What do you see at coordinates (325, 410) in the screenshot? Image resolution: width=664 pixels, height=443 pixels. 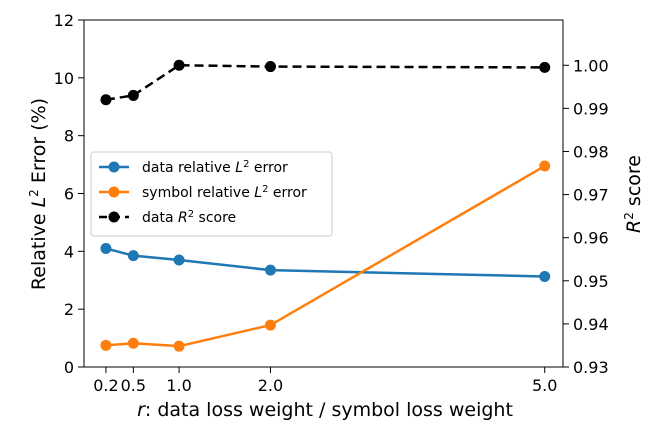 I see `x-axis-label: r: data loss weight / symbol loss weight` at bounding box center [325, 410].